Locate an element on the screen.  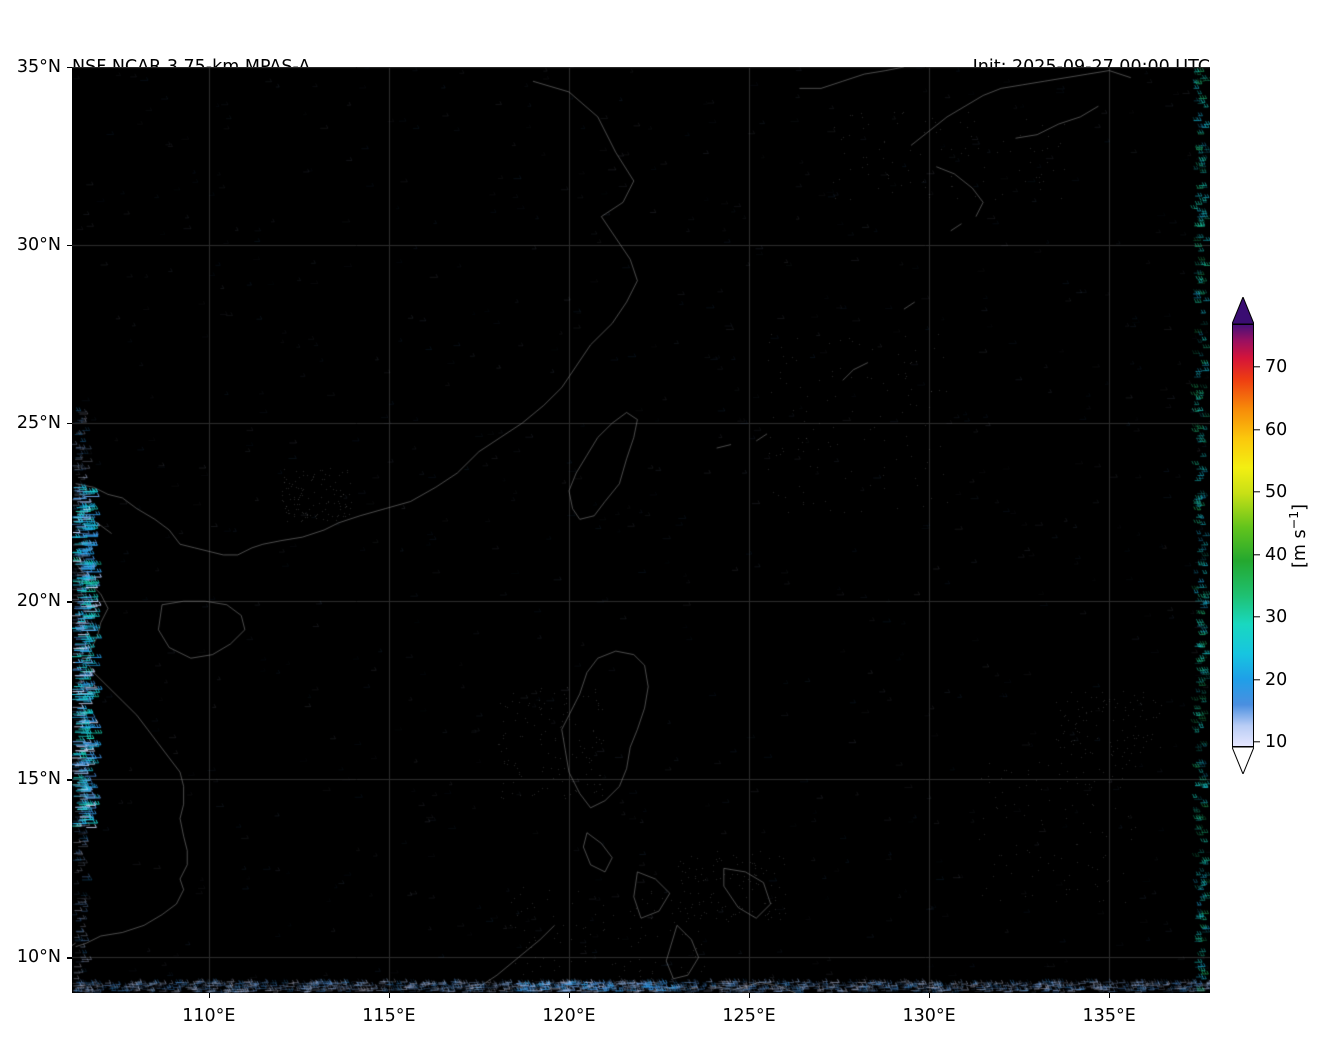
colorbar-tick-label: 40 is located at coordinates (1276, 554).